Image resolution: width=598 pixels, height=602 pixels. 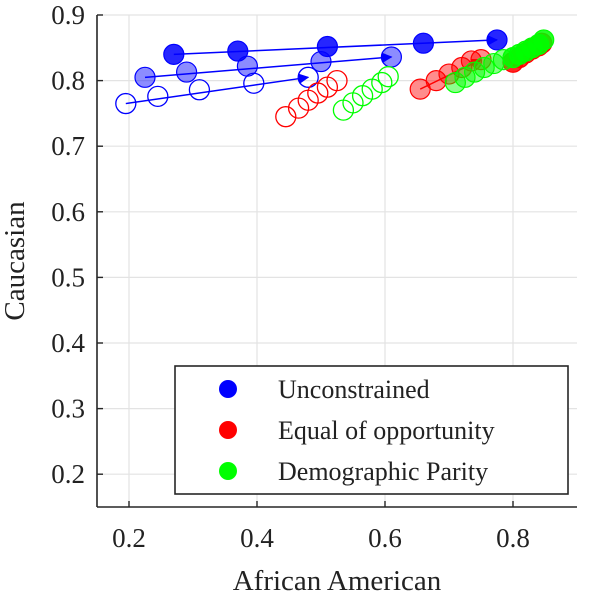 I want to click on y-tick-label: 0.9, so click(x=68, y=15).